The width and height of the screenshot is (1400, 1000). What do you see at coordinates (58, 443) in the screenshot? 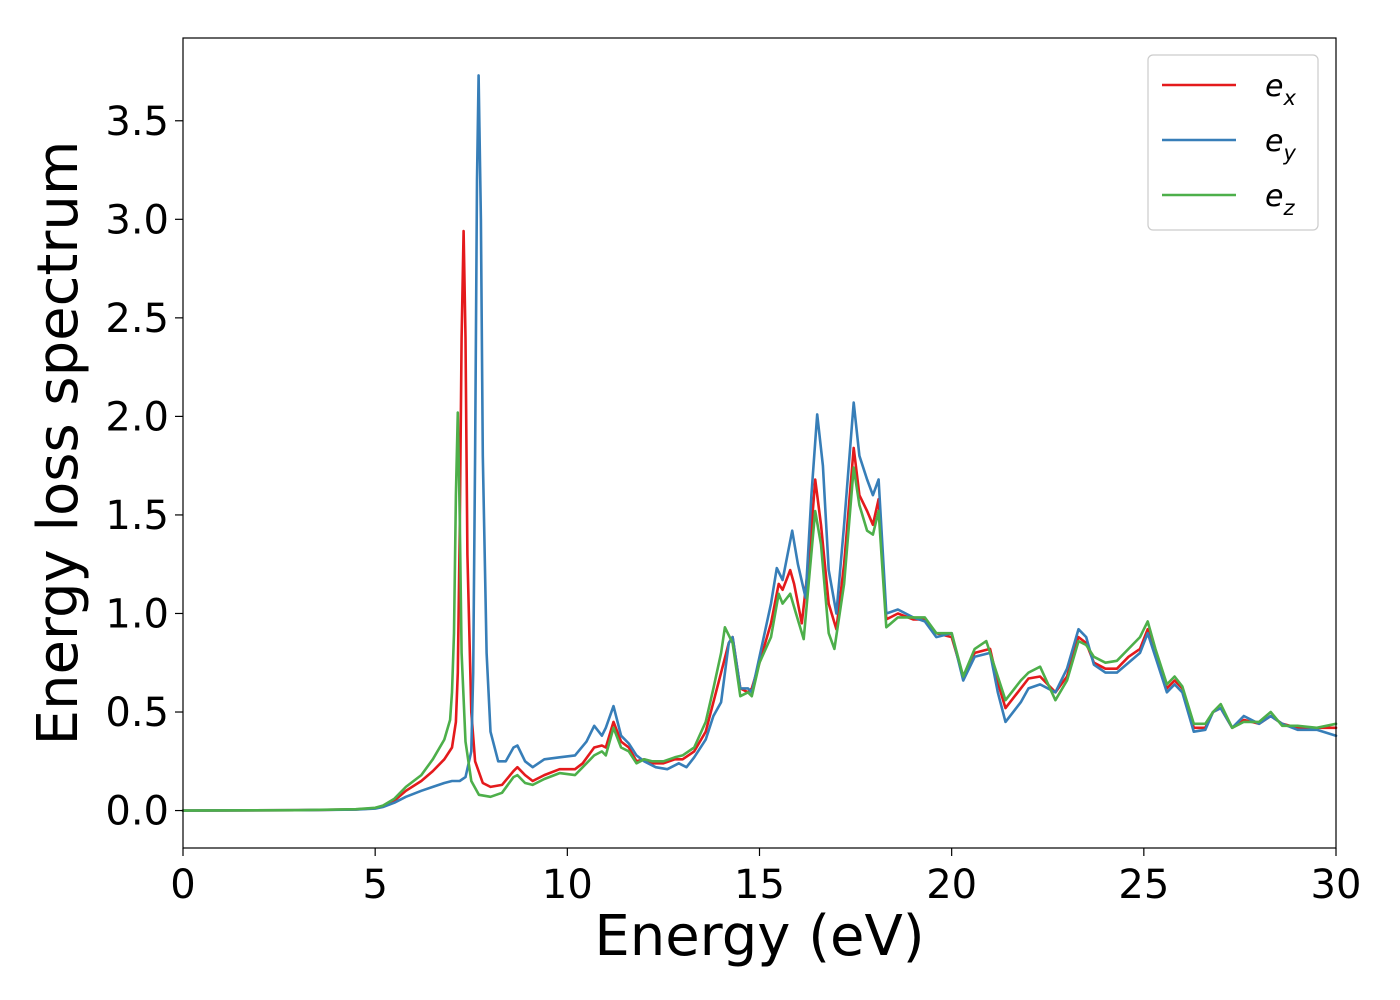
I see `y-axis-label: Energy loss spectrum` at bounding box center [58, 443].